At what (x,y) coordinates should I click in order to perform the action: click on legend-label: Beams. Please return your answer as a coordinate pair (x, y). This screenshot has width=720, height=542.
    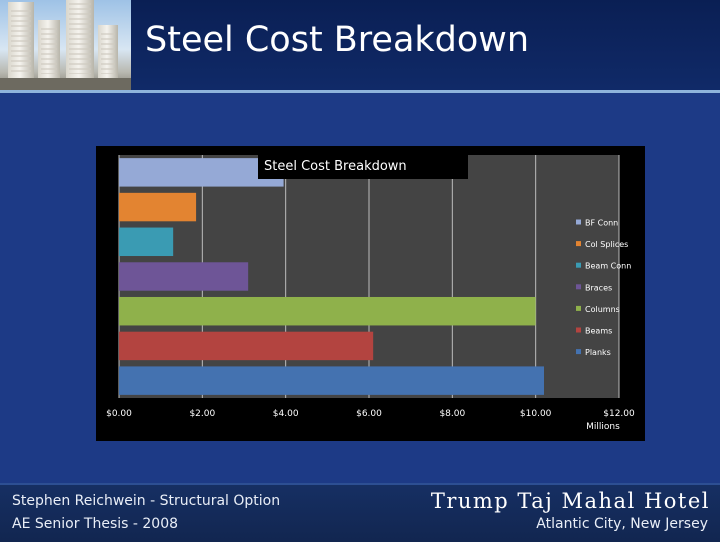
    Looking at the image, I should click on (598, 331).